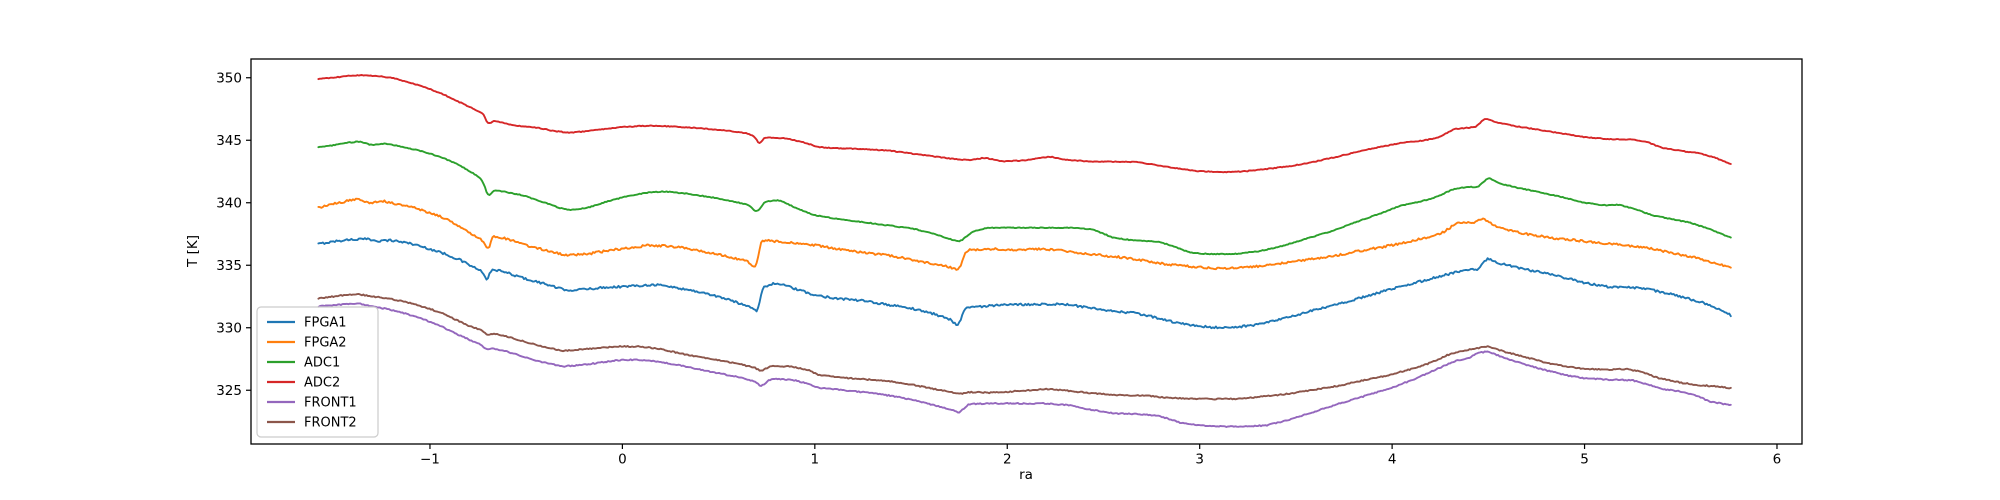 The width and height of the screenshot is (2000, 500). Describe the element at coordinates (317, 372) in the screenshot. I see `legend-box` at that location.